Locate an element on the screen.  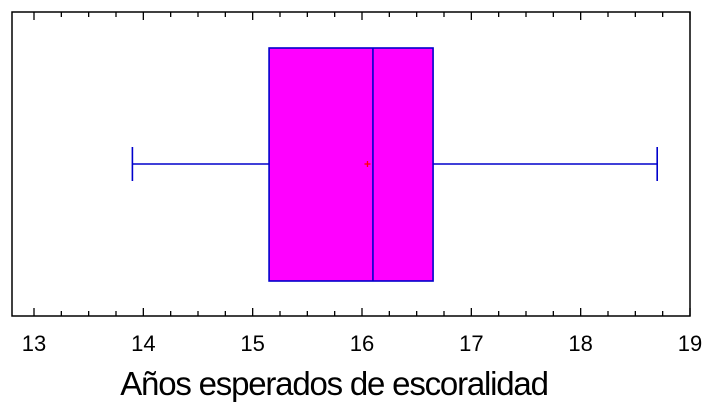
x-axis-tick-labels: 13 14 15 16 17 18 19 is located at coordinates (362, 343).